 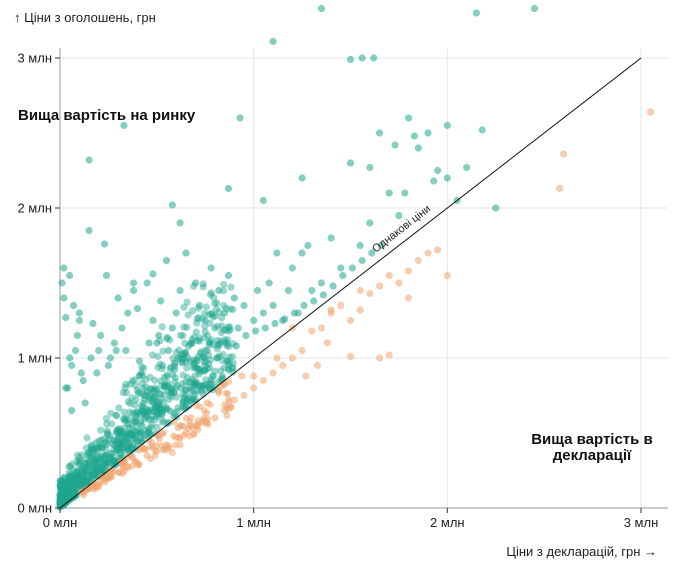 I want to click on x-axis-title: Ціни з декларацій, грн →, so click(x=581, y=551).